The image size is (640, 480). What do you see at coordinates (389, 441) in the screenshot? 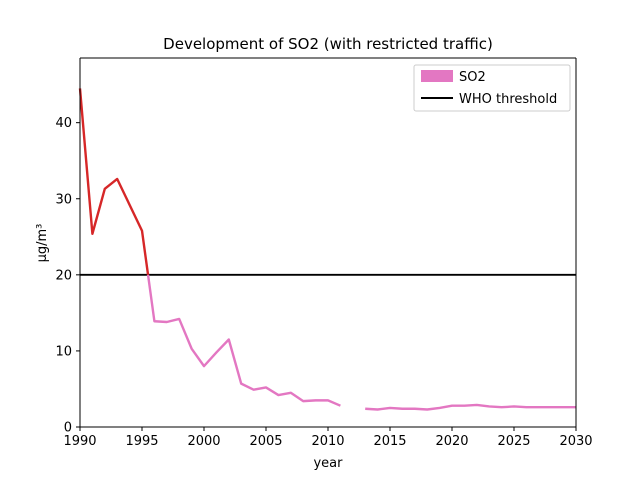
I see `x-tick-label-2015: 2015` at bounding box center [389, 441].